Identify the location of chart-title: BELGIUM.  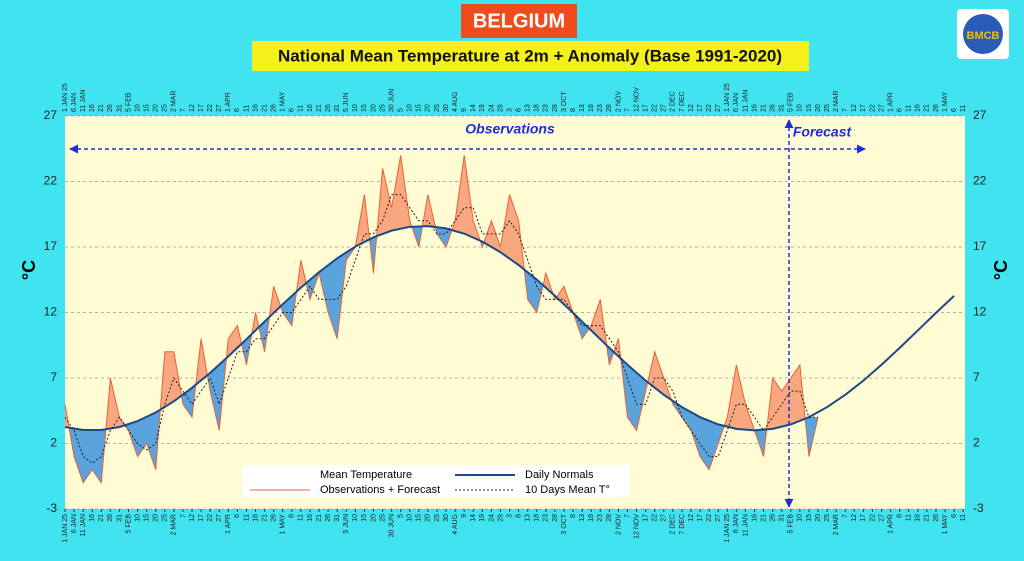
(519, 21).